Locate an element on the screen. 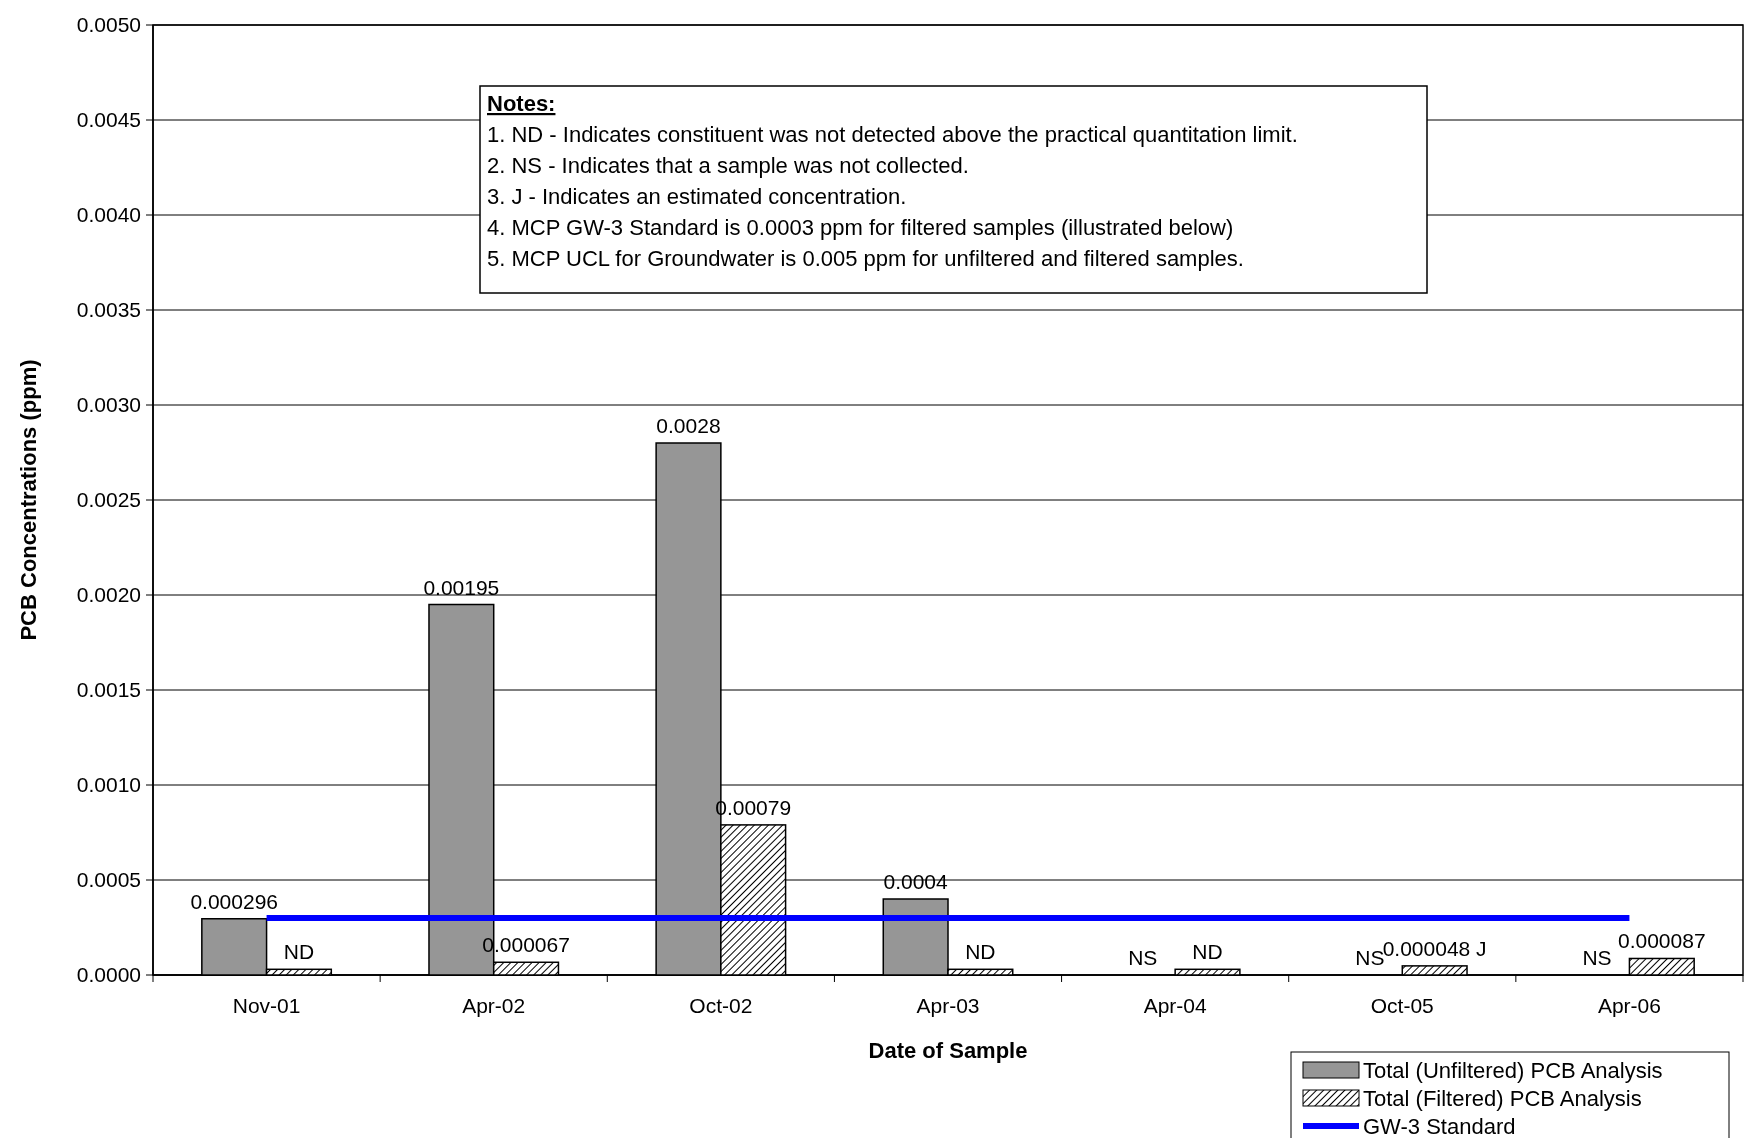 This screenshot has height=1144, width=1755. x-tick-label: Nov-01 is located at coordinates (266, 1005).